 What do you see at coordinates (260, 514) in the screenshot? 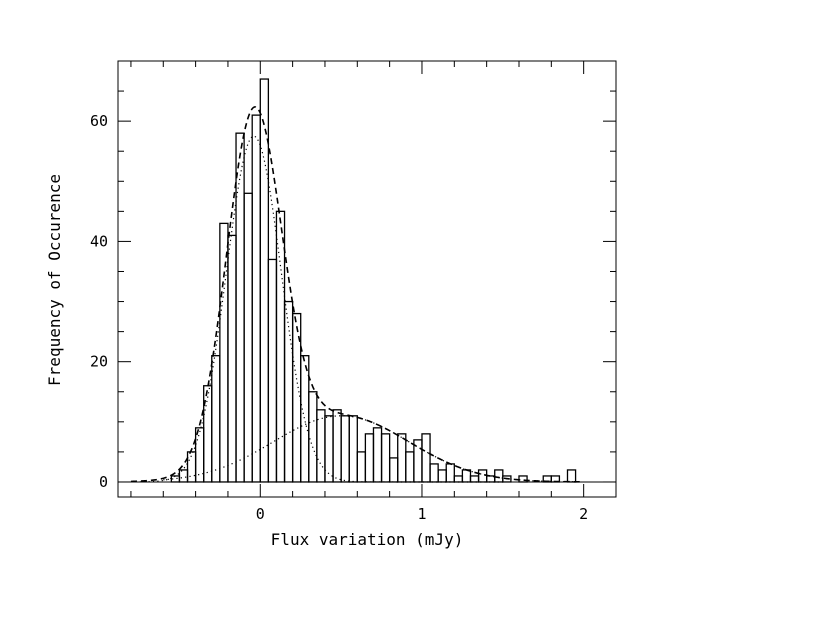
I see `x-tick-label: 0` at bounding box center [260, 514].